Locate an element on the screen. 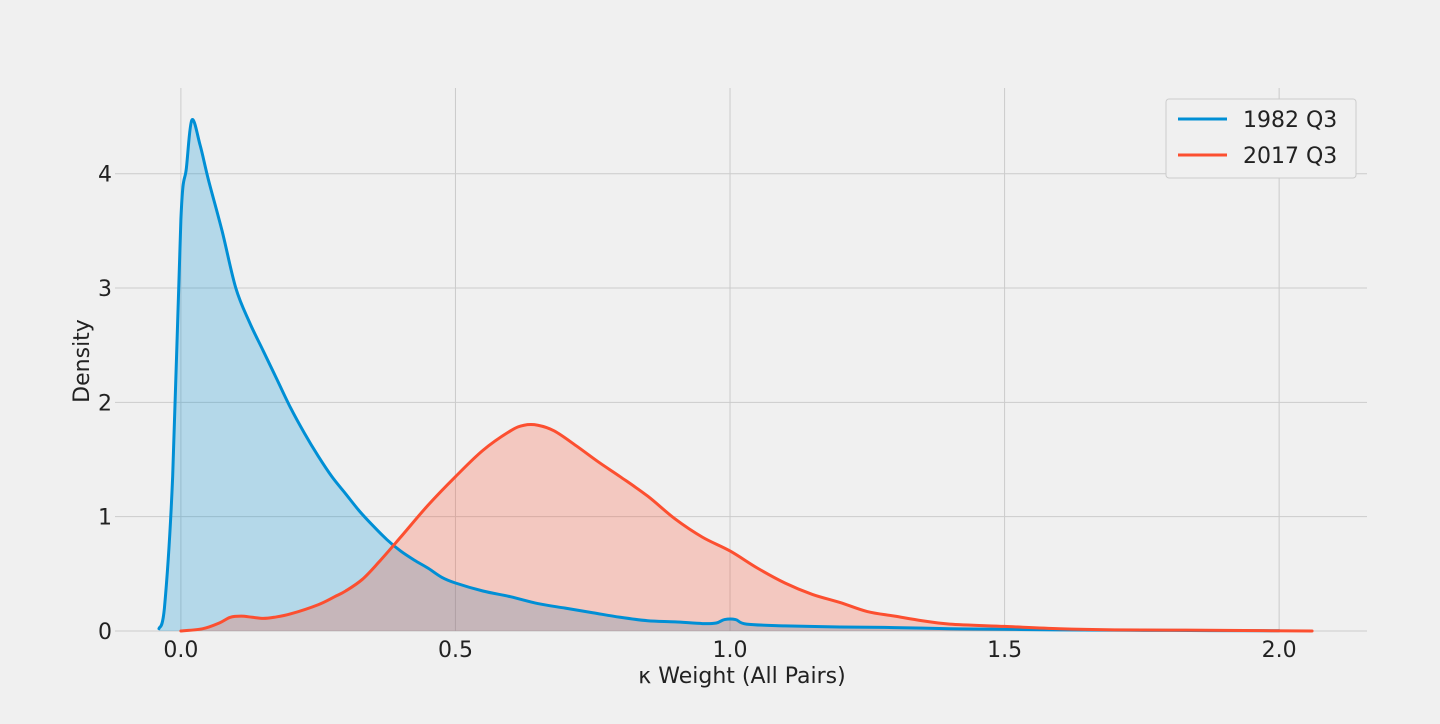  y-tick-label: 1 is located at coordinates (105, 518).